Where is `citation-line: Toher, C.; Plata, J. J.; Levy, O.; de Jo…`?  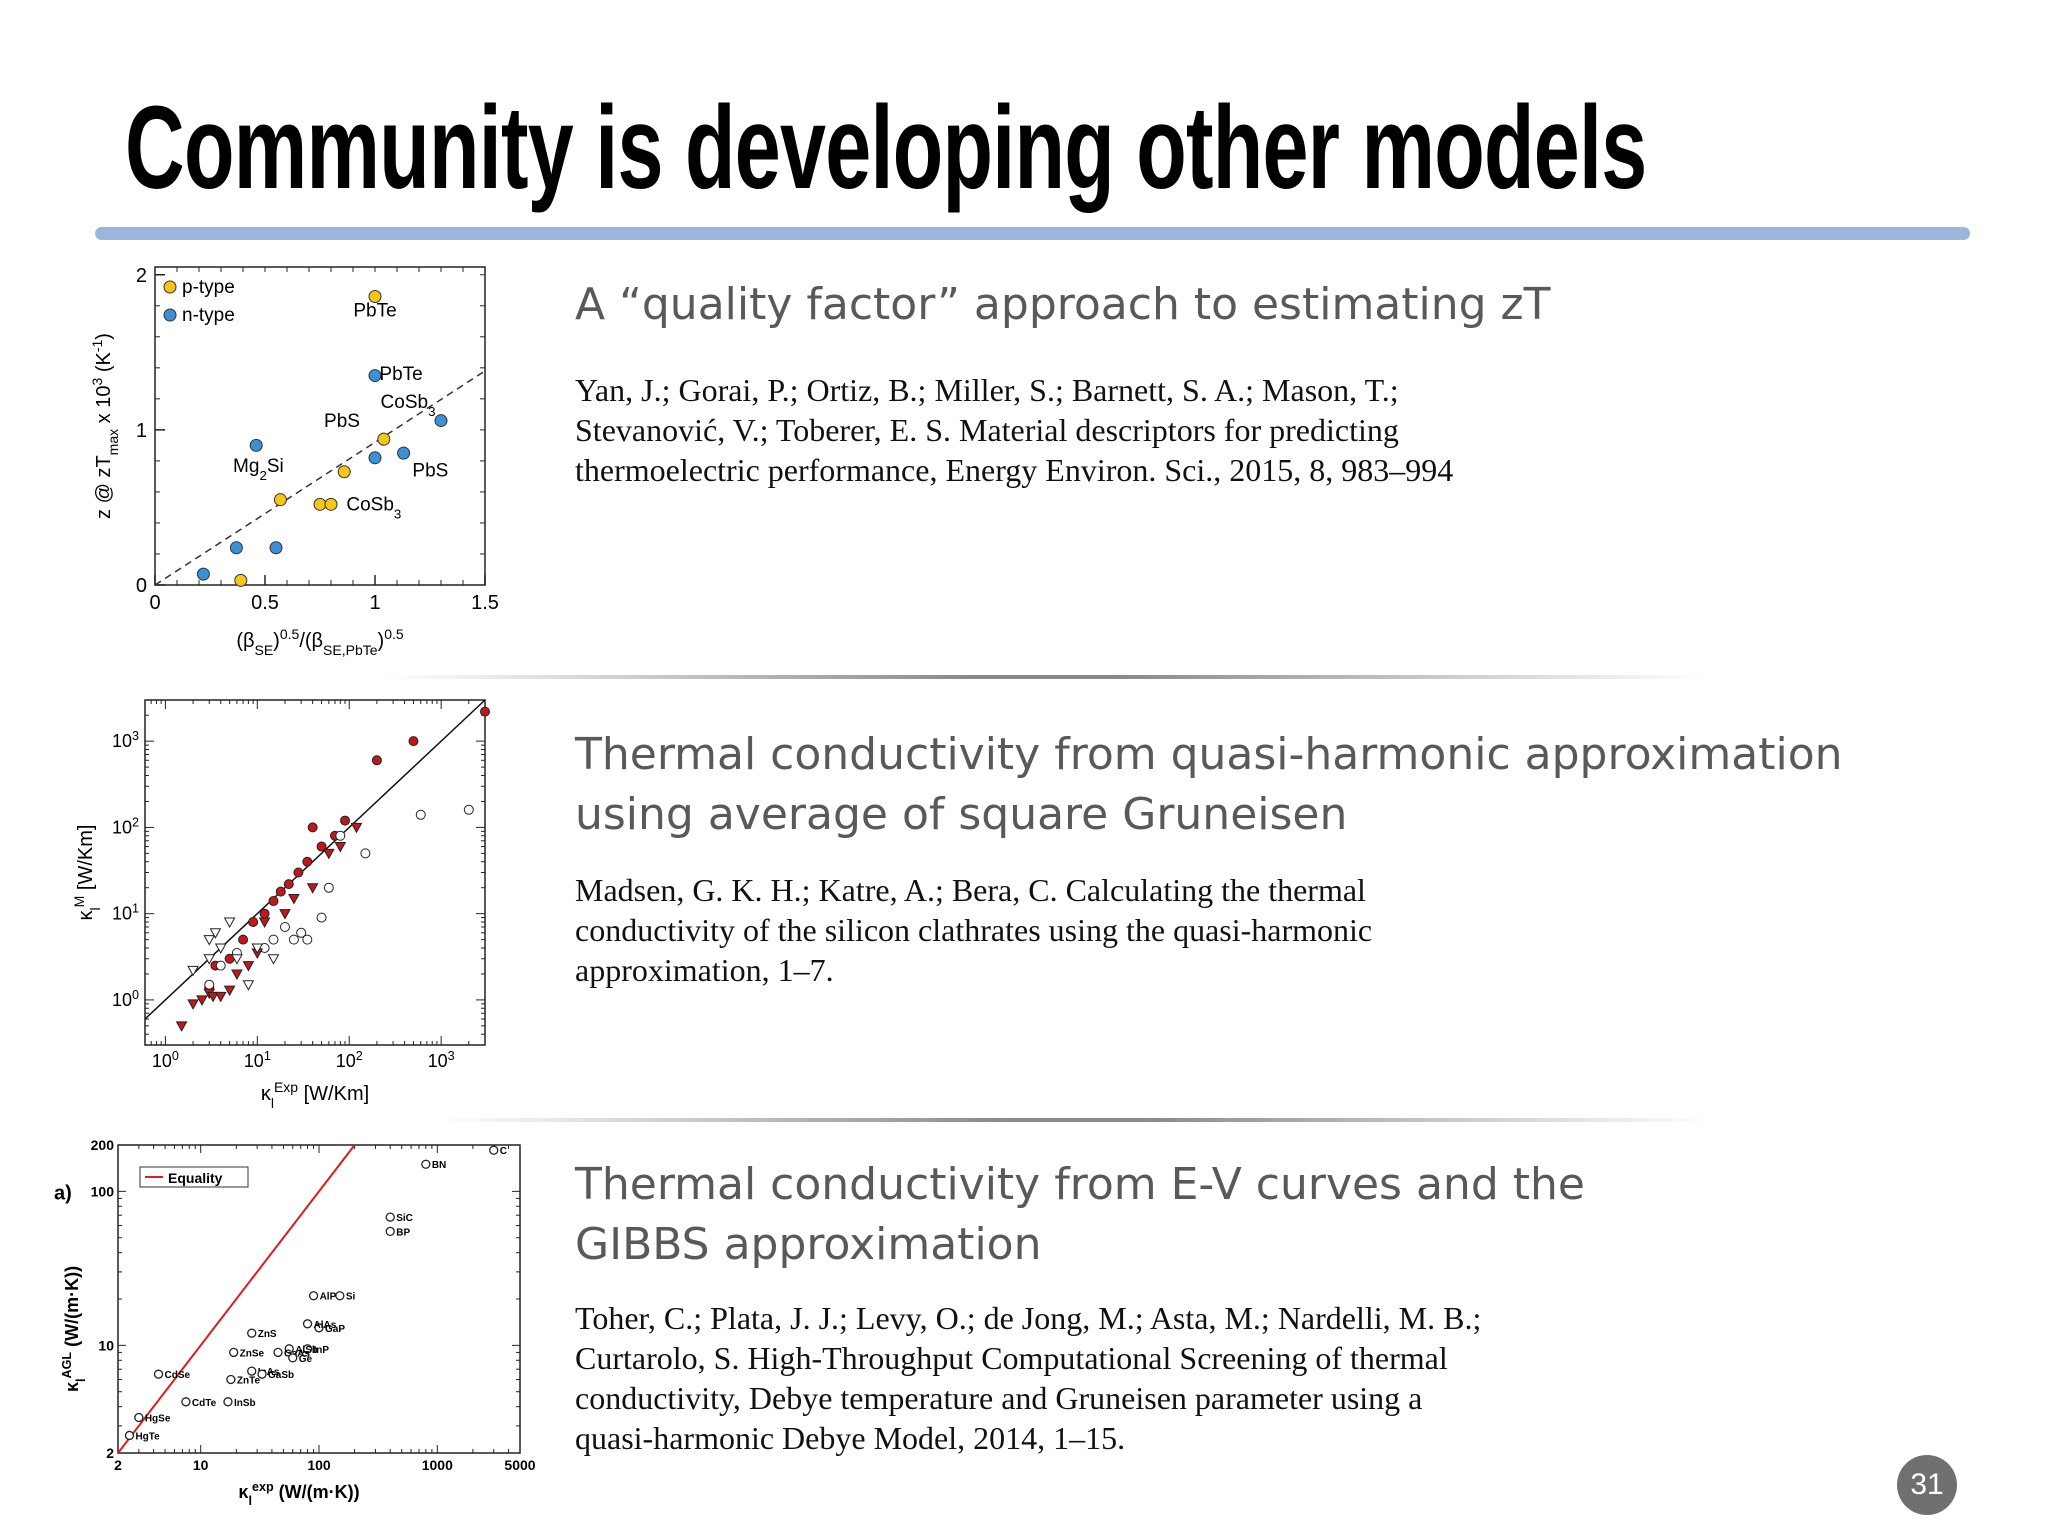 citation-line: Toher, C.; Plata, J. J.; Levy, O.; de Jo… is located at coordinates (1028, 1318).